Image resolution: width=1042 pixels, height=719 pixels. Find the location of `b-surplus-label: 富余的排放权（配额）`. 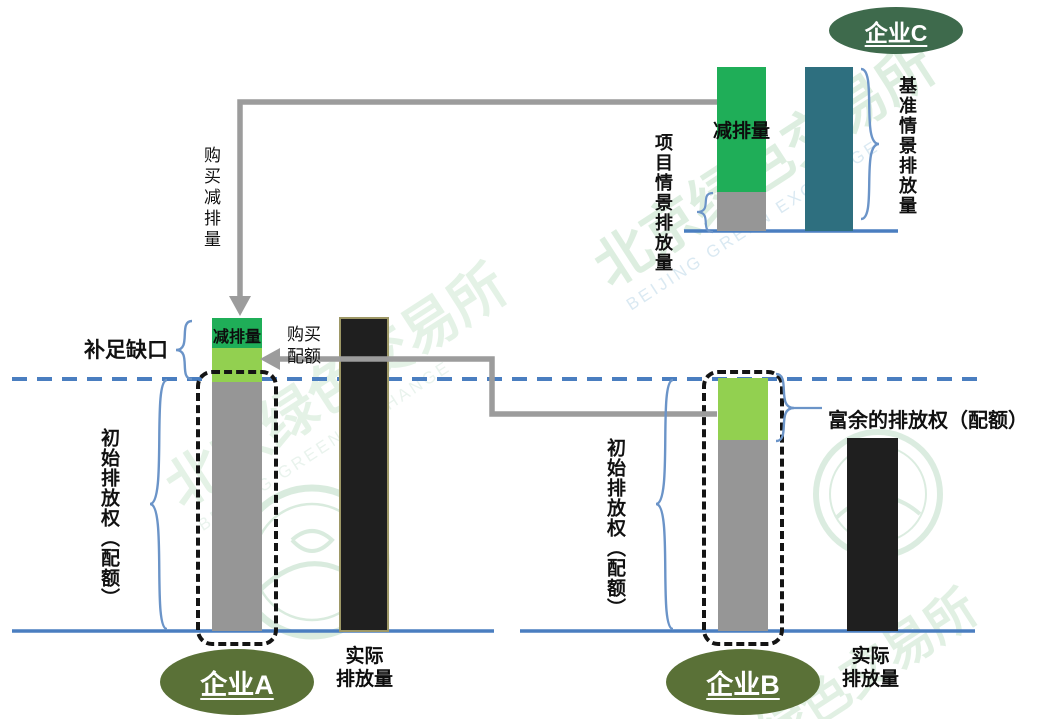

b-surplus-label: 富余的排放权（配额） is located at coordinates (928, 421).